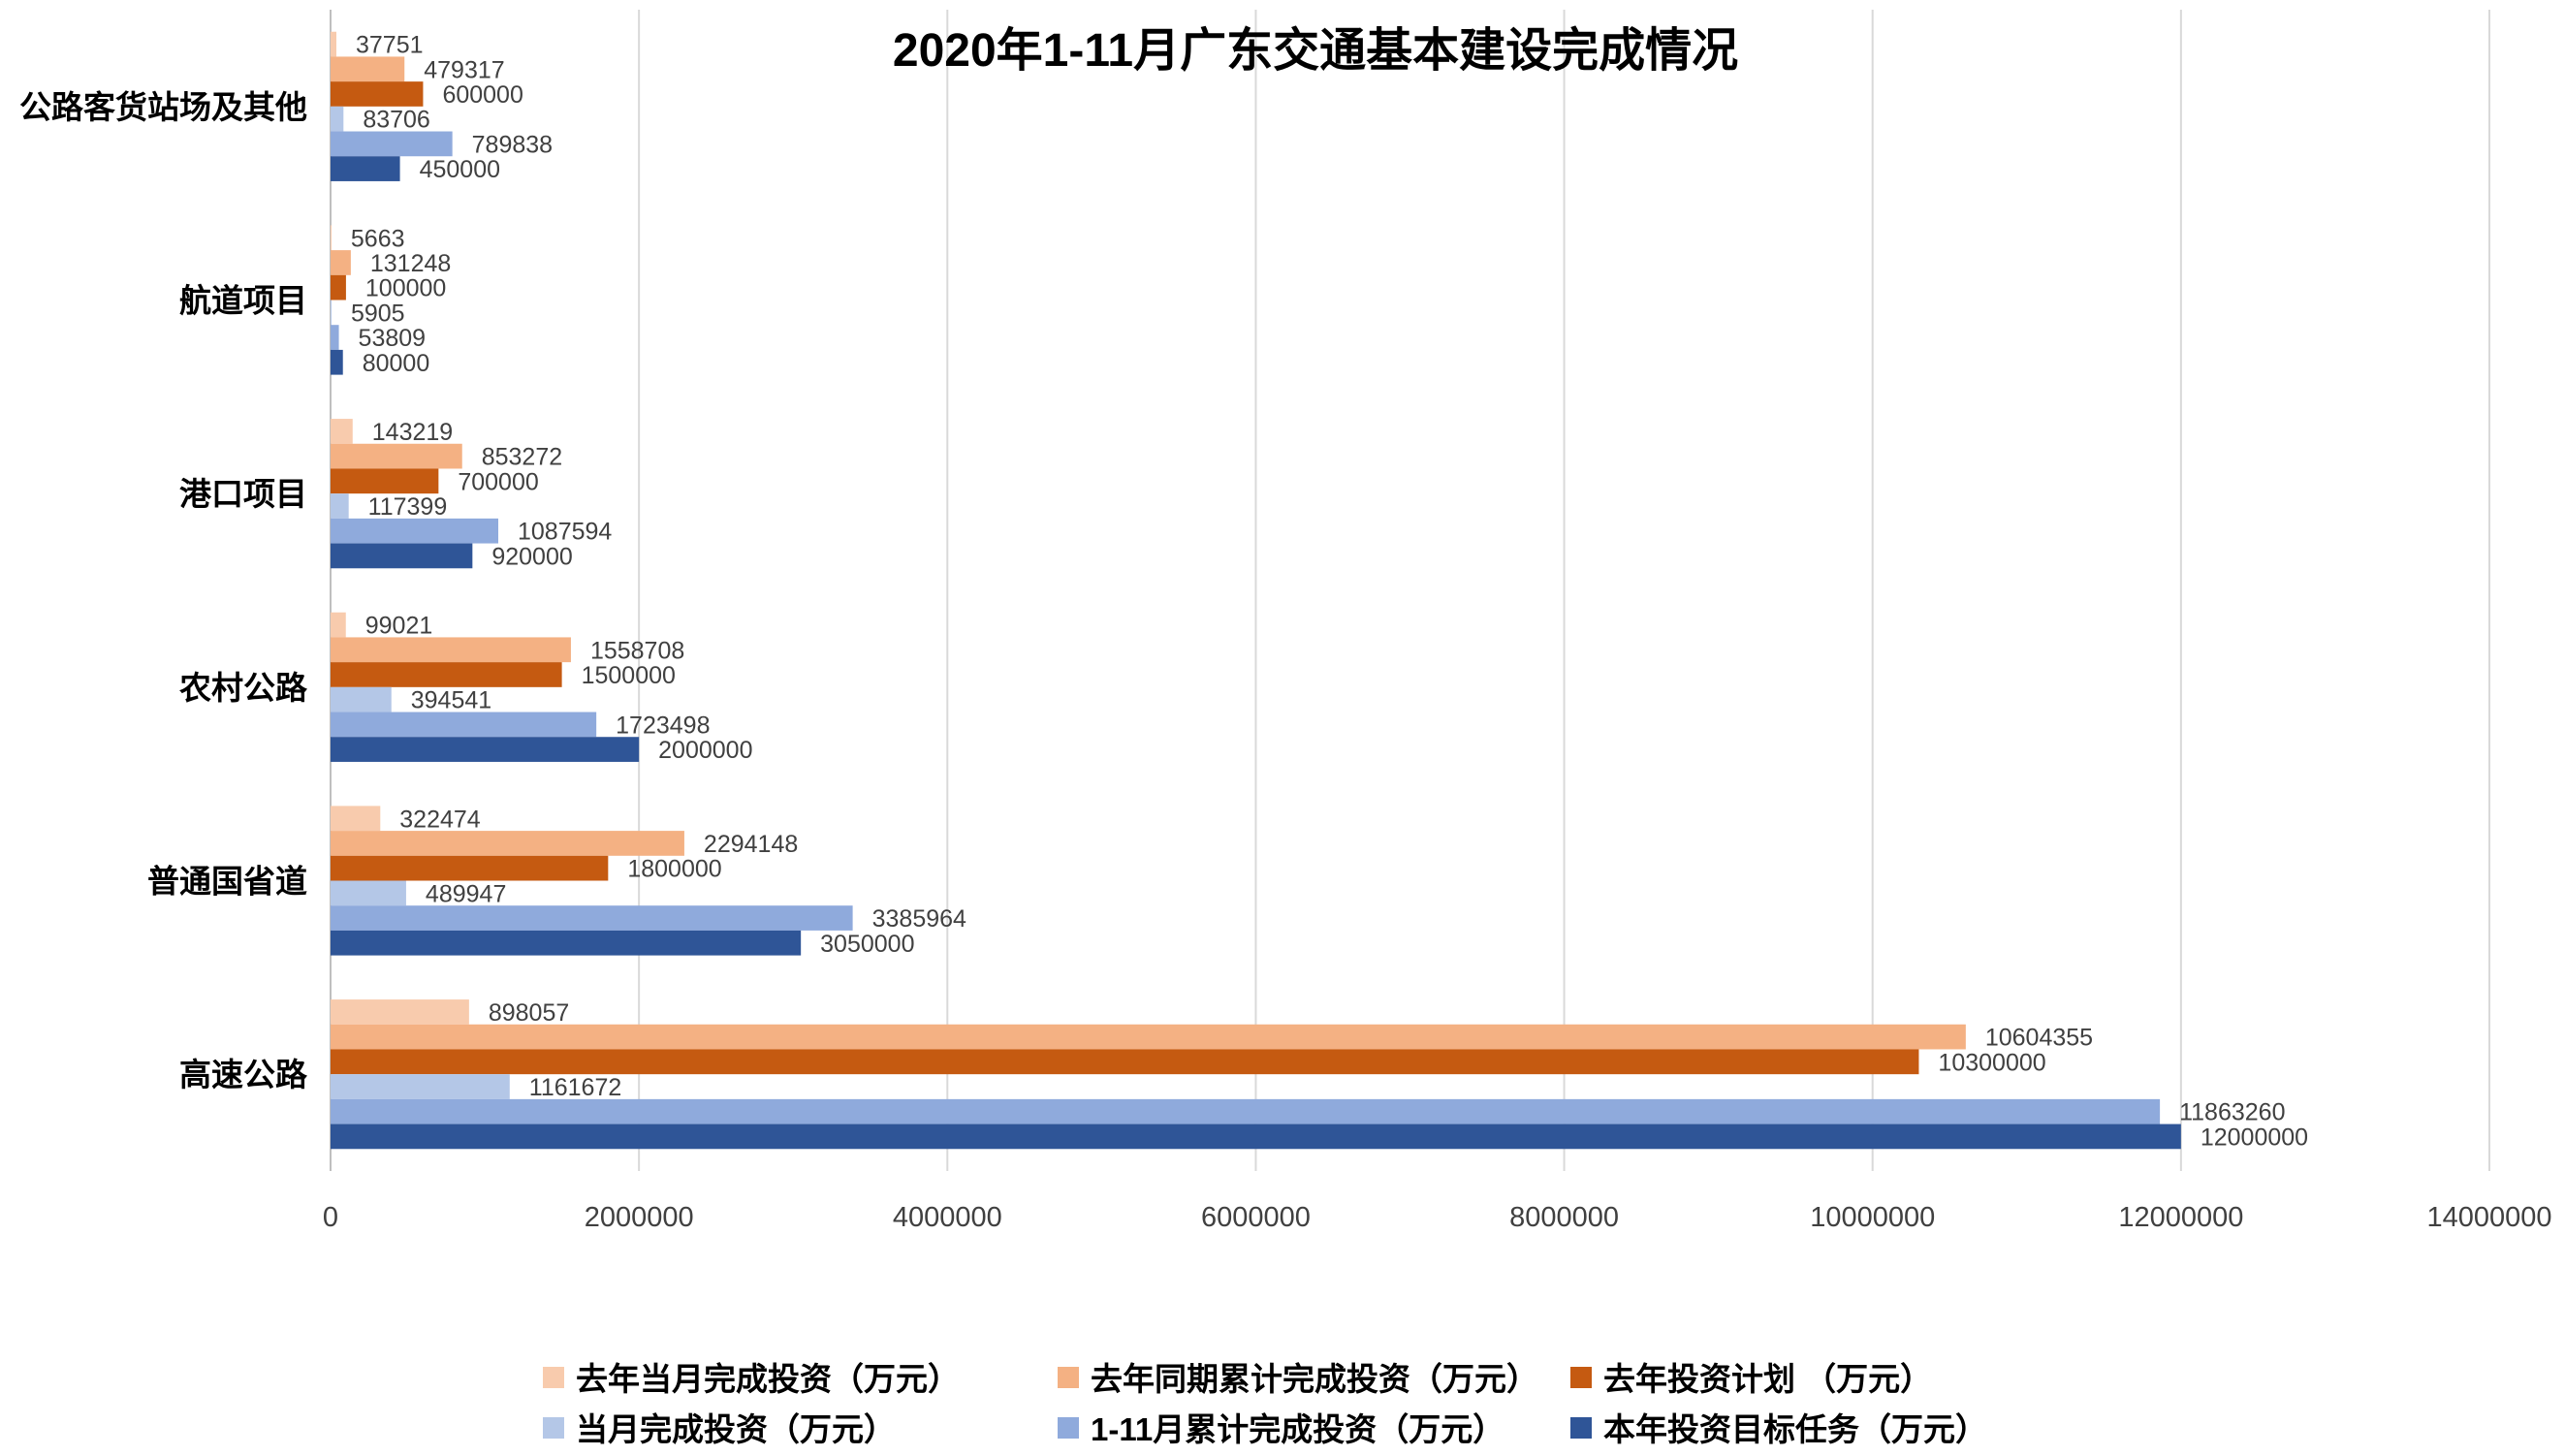 This screenshot has height=1456, width=2565. I want to click on data-label: 12000000, so click(2255, 1138).